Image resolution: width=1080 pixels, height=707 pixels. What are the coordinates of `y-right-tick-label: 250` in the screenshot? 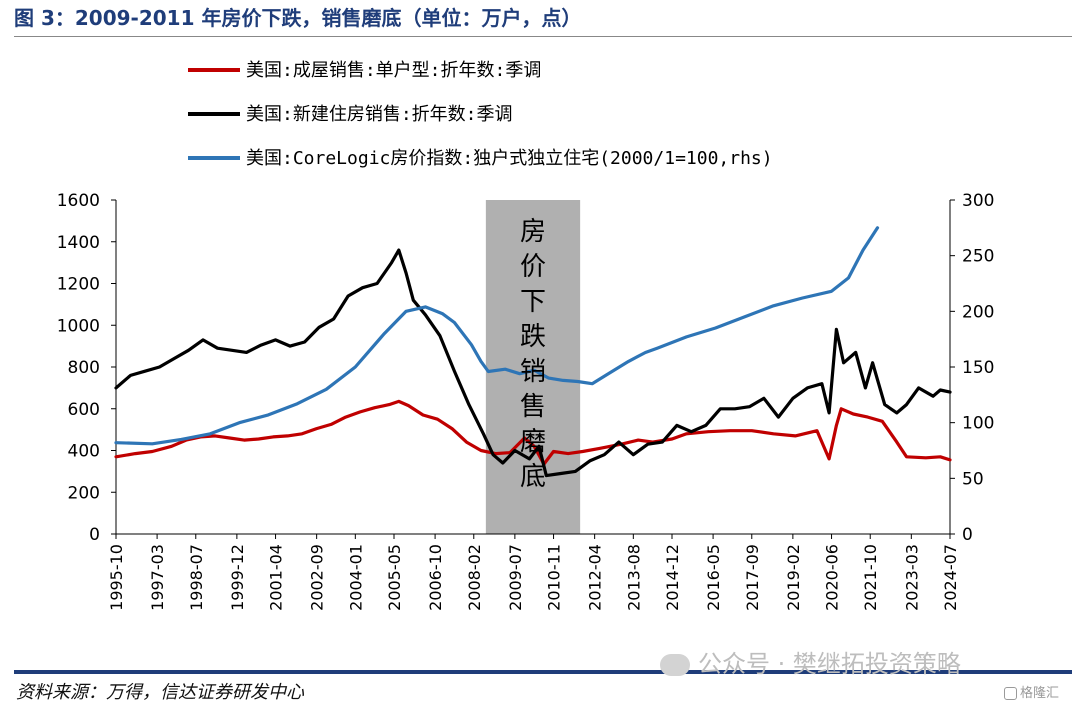 It's located at (978, 257).